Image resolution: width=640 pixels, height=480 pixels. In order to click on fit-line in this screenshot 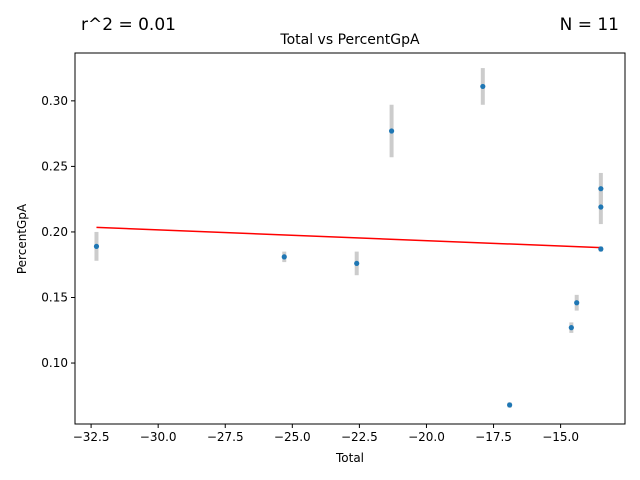, I will do `click(348, 237)`.